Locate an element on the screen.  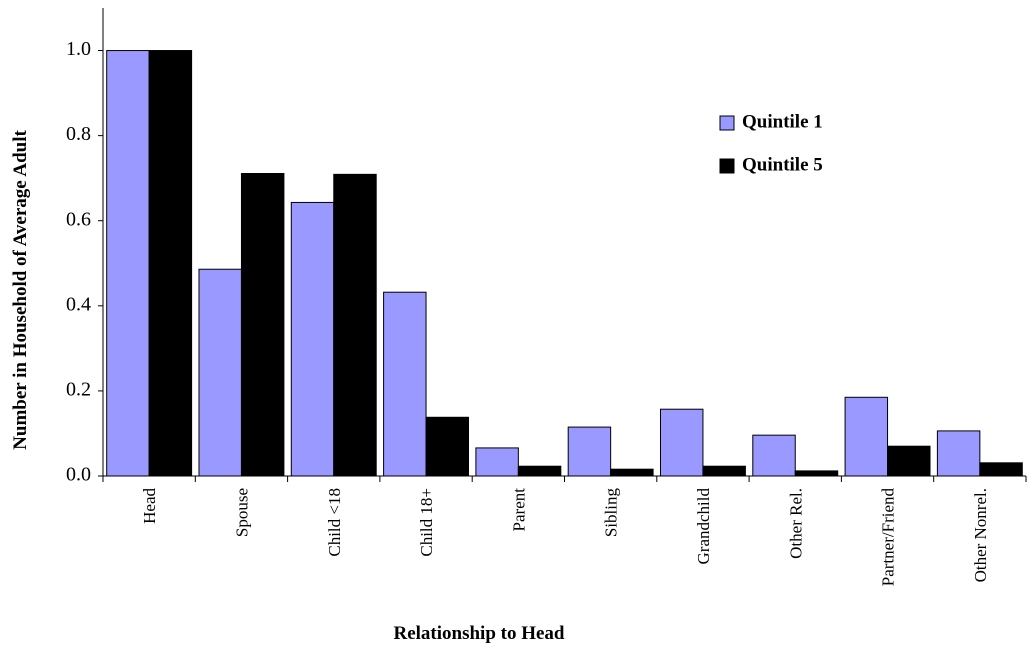
y-tick-label: 0.0 is located at coordinates (78, 475).